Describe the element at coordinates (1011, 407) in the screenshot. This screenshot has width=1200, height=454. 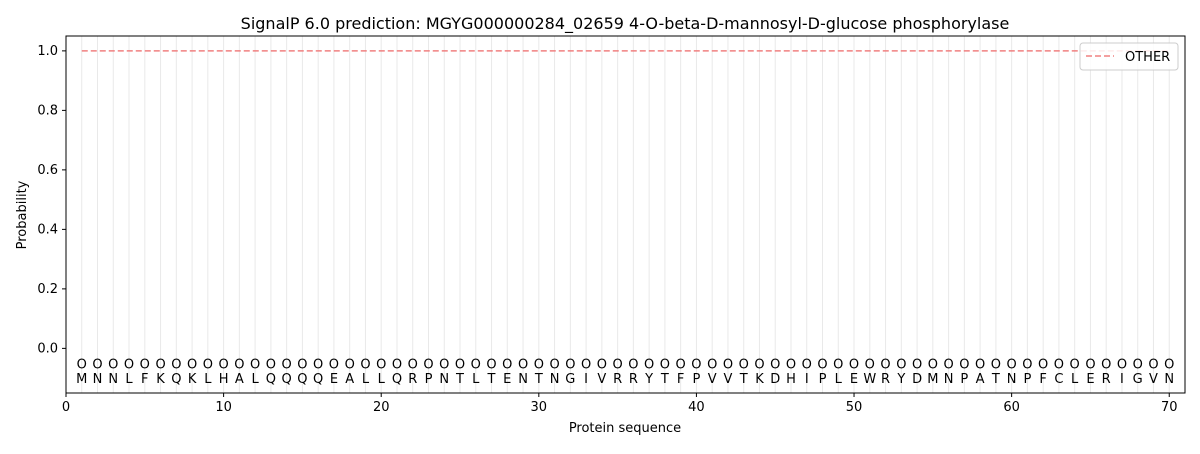
I see `x-tick-label: 60` at that location.